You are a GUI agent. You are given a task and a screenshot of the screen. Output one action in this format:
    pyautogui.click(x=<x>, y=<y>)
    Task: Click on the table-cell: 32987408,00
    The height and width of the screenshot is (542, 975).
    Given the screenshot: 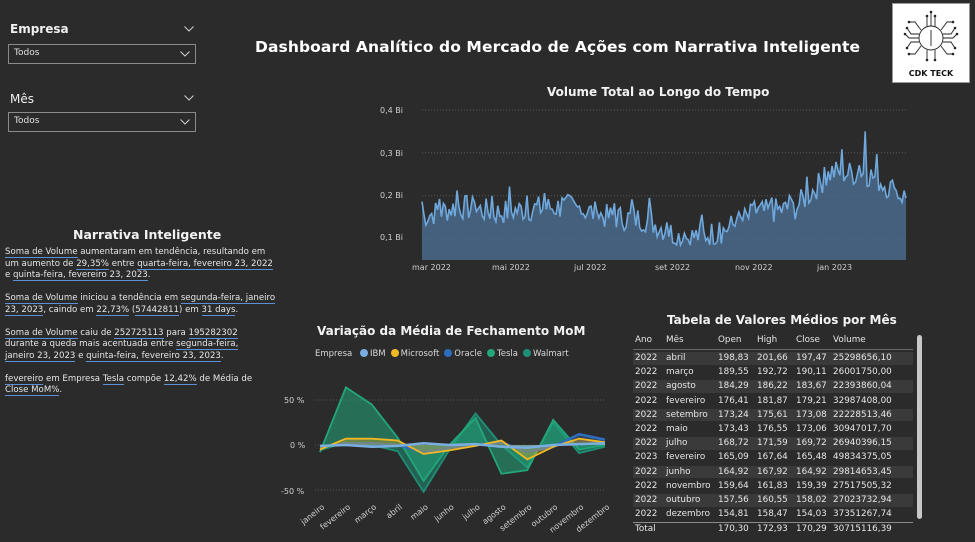 What is the action you would take?
    pyautogui.click(x=862, y=400)
    